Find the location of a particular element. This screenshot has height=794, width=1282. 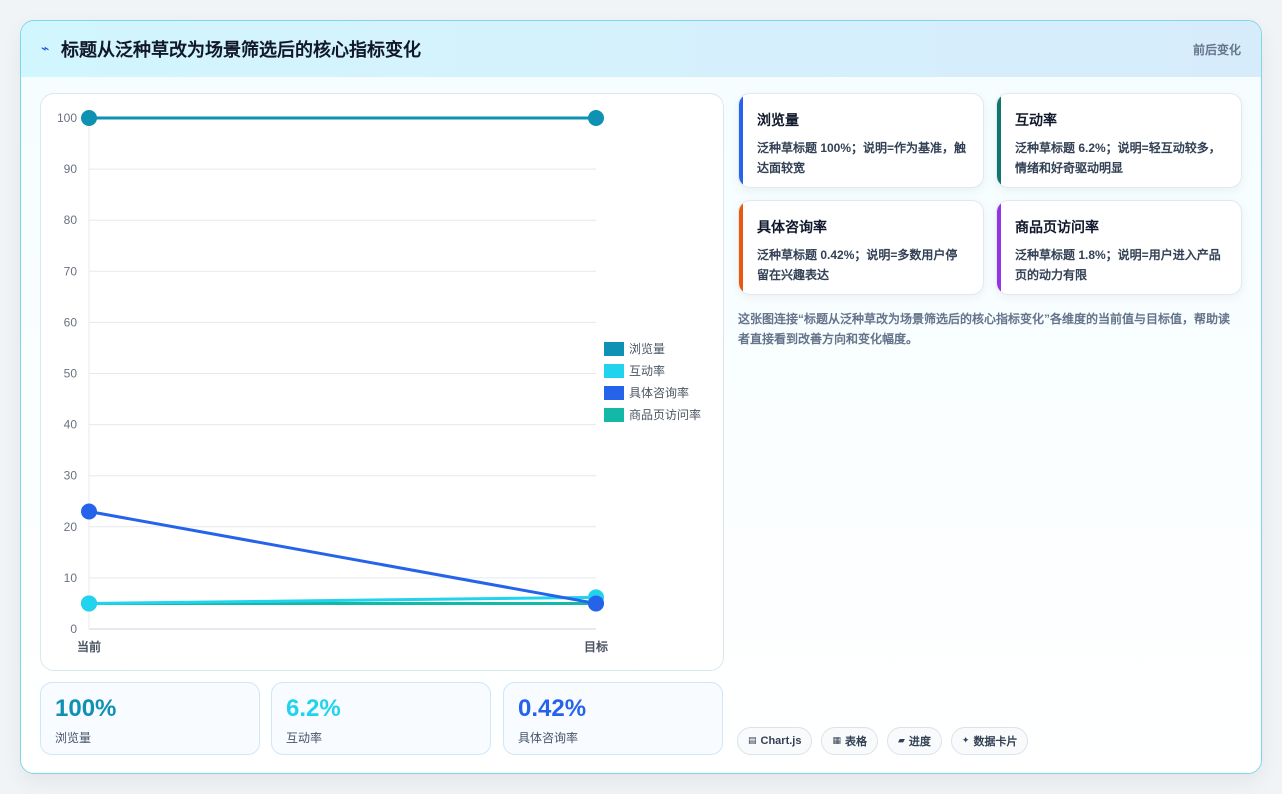

metric-card-title: 浏览量 is located at coordinates (778, 120).